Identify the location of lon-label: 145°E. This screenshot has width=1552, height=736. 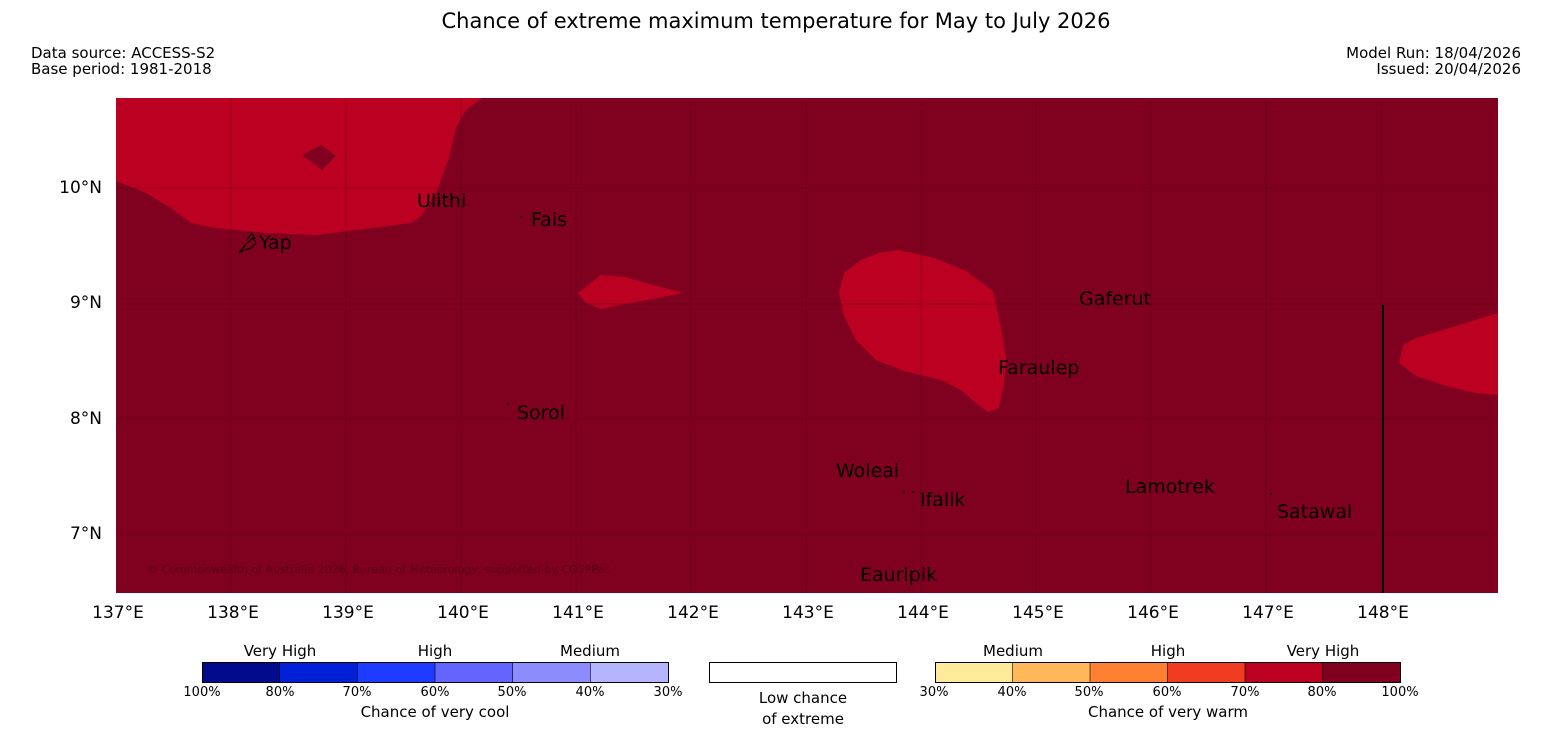
(1038, 613).